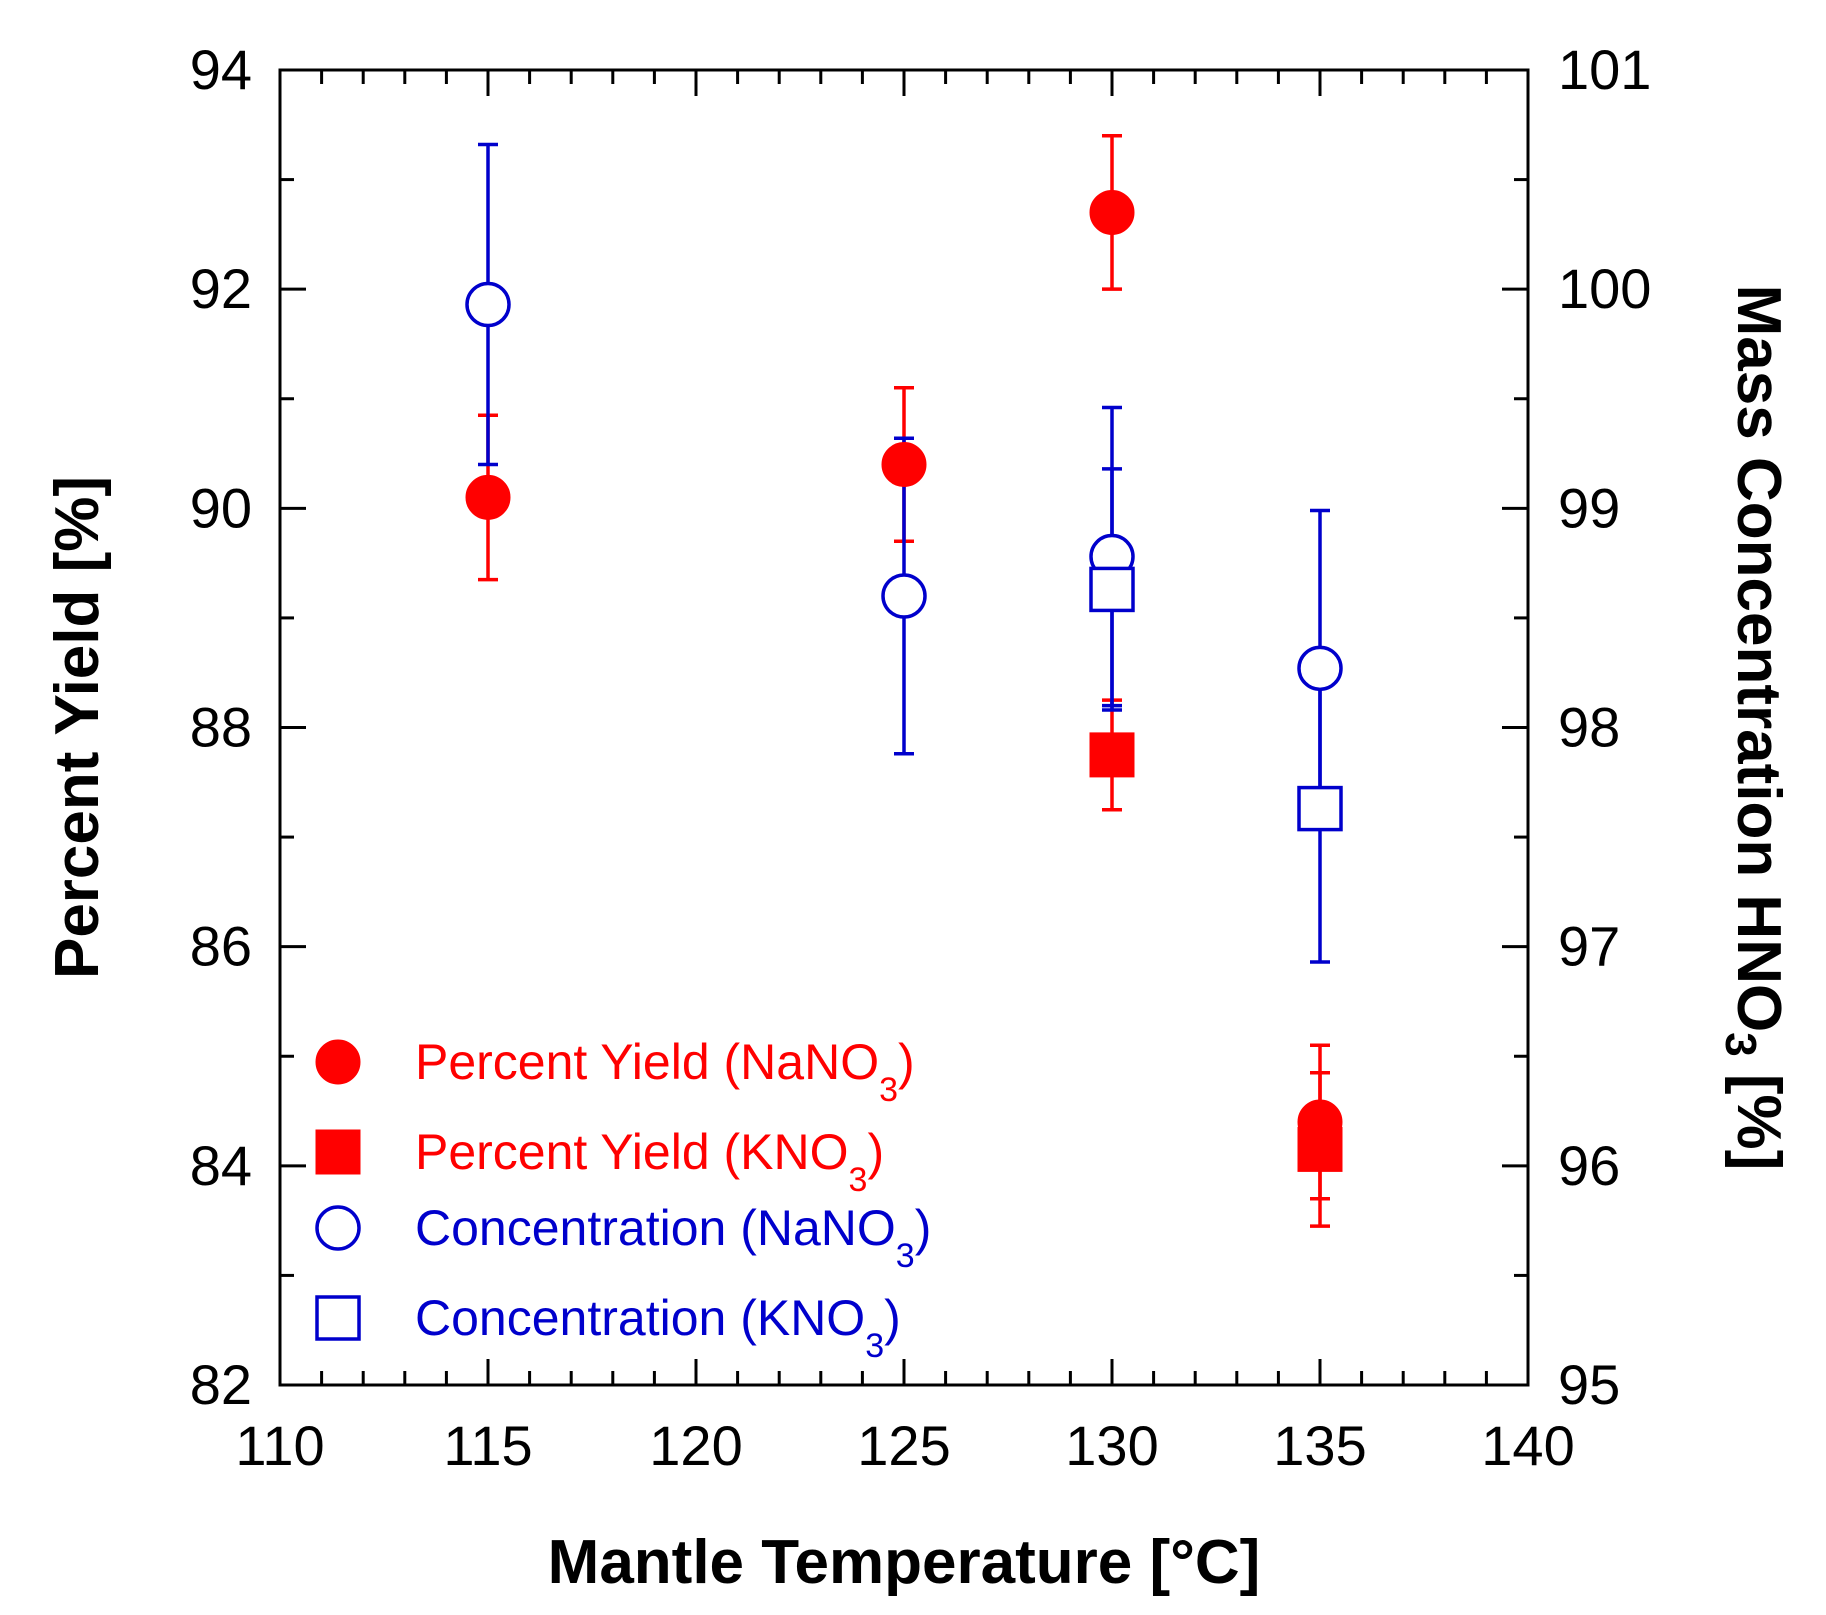  Describe the element at coordinates (487, 1445) in the screenshot. I see `x-tick-label: 115` at that location.